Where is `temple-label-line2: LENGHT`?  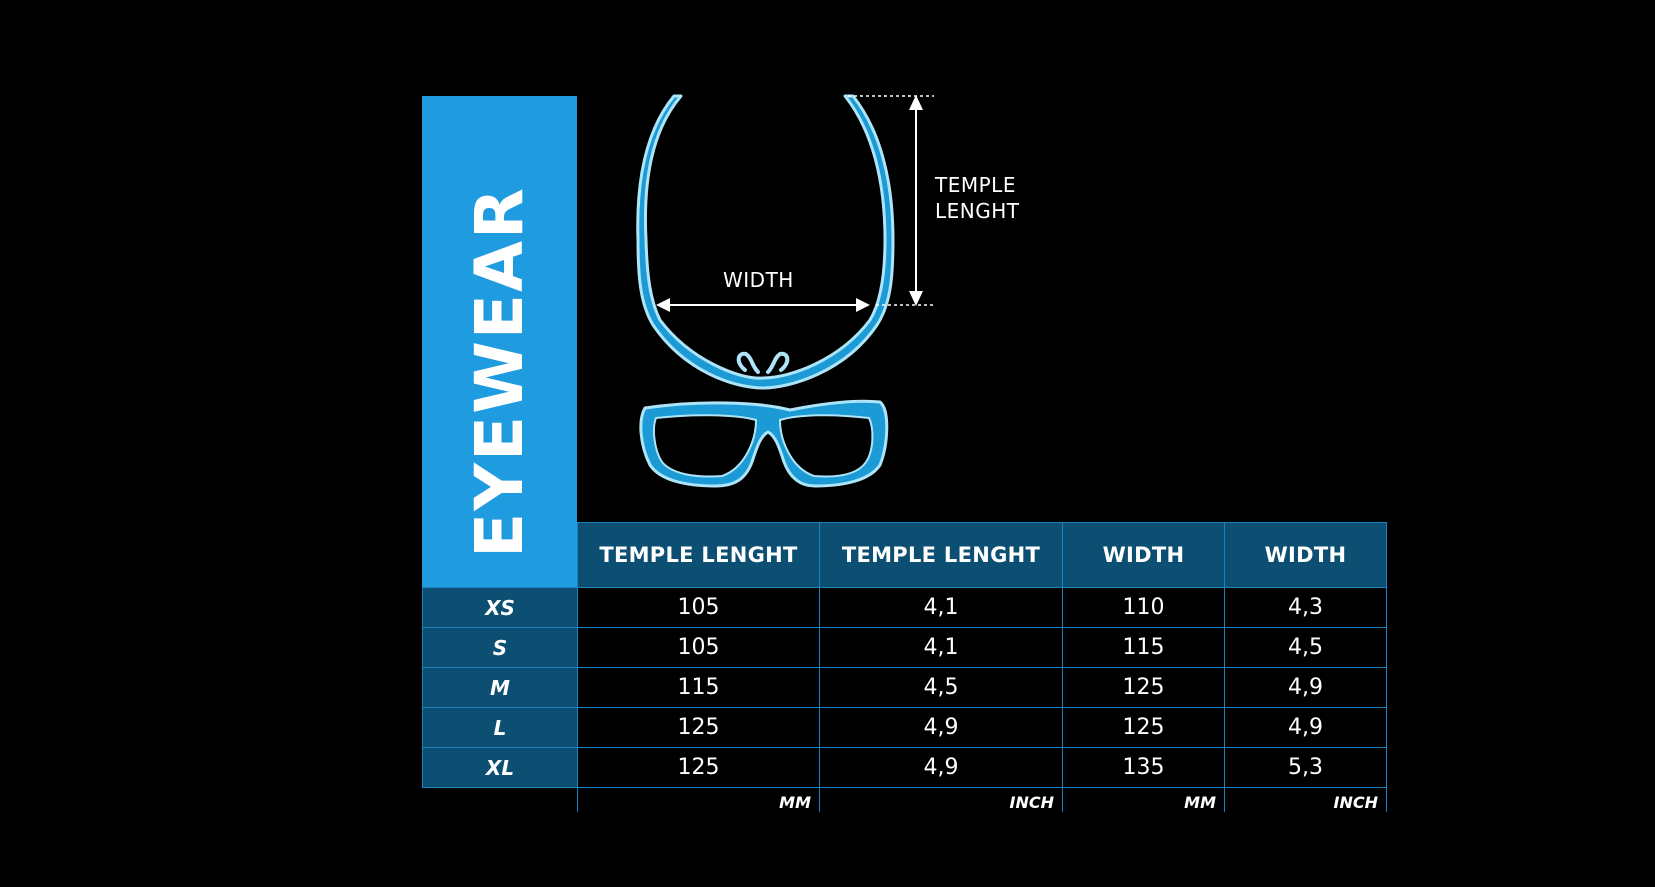 temple-label-line2: LENGHT is located at coordinates (977, 211).